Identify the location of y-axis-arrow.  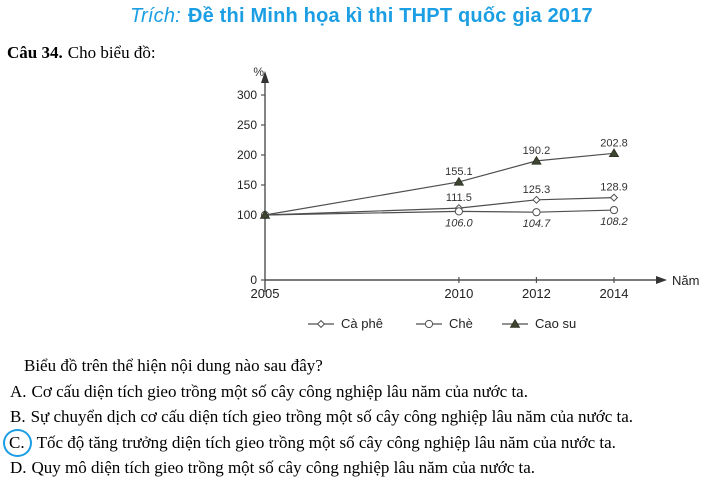
(265, 77).